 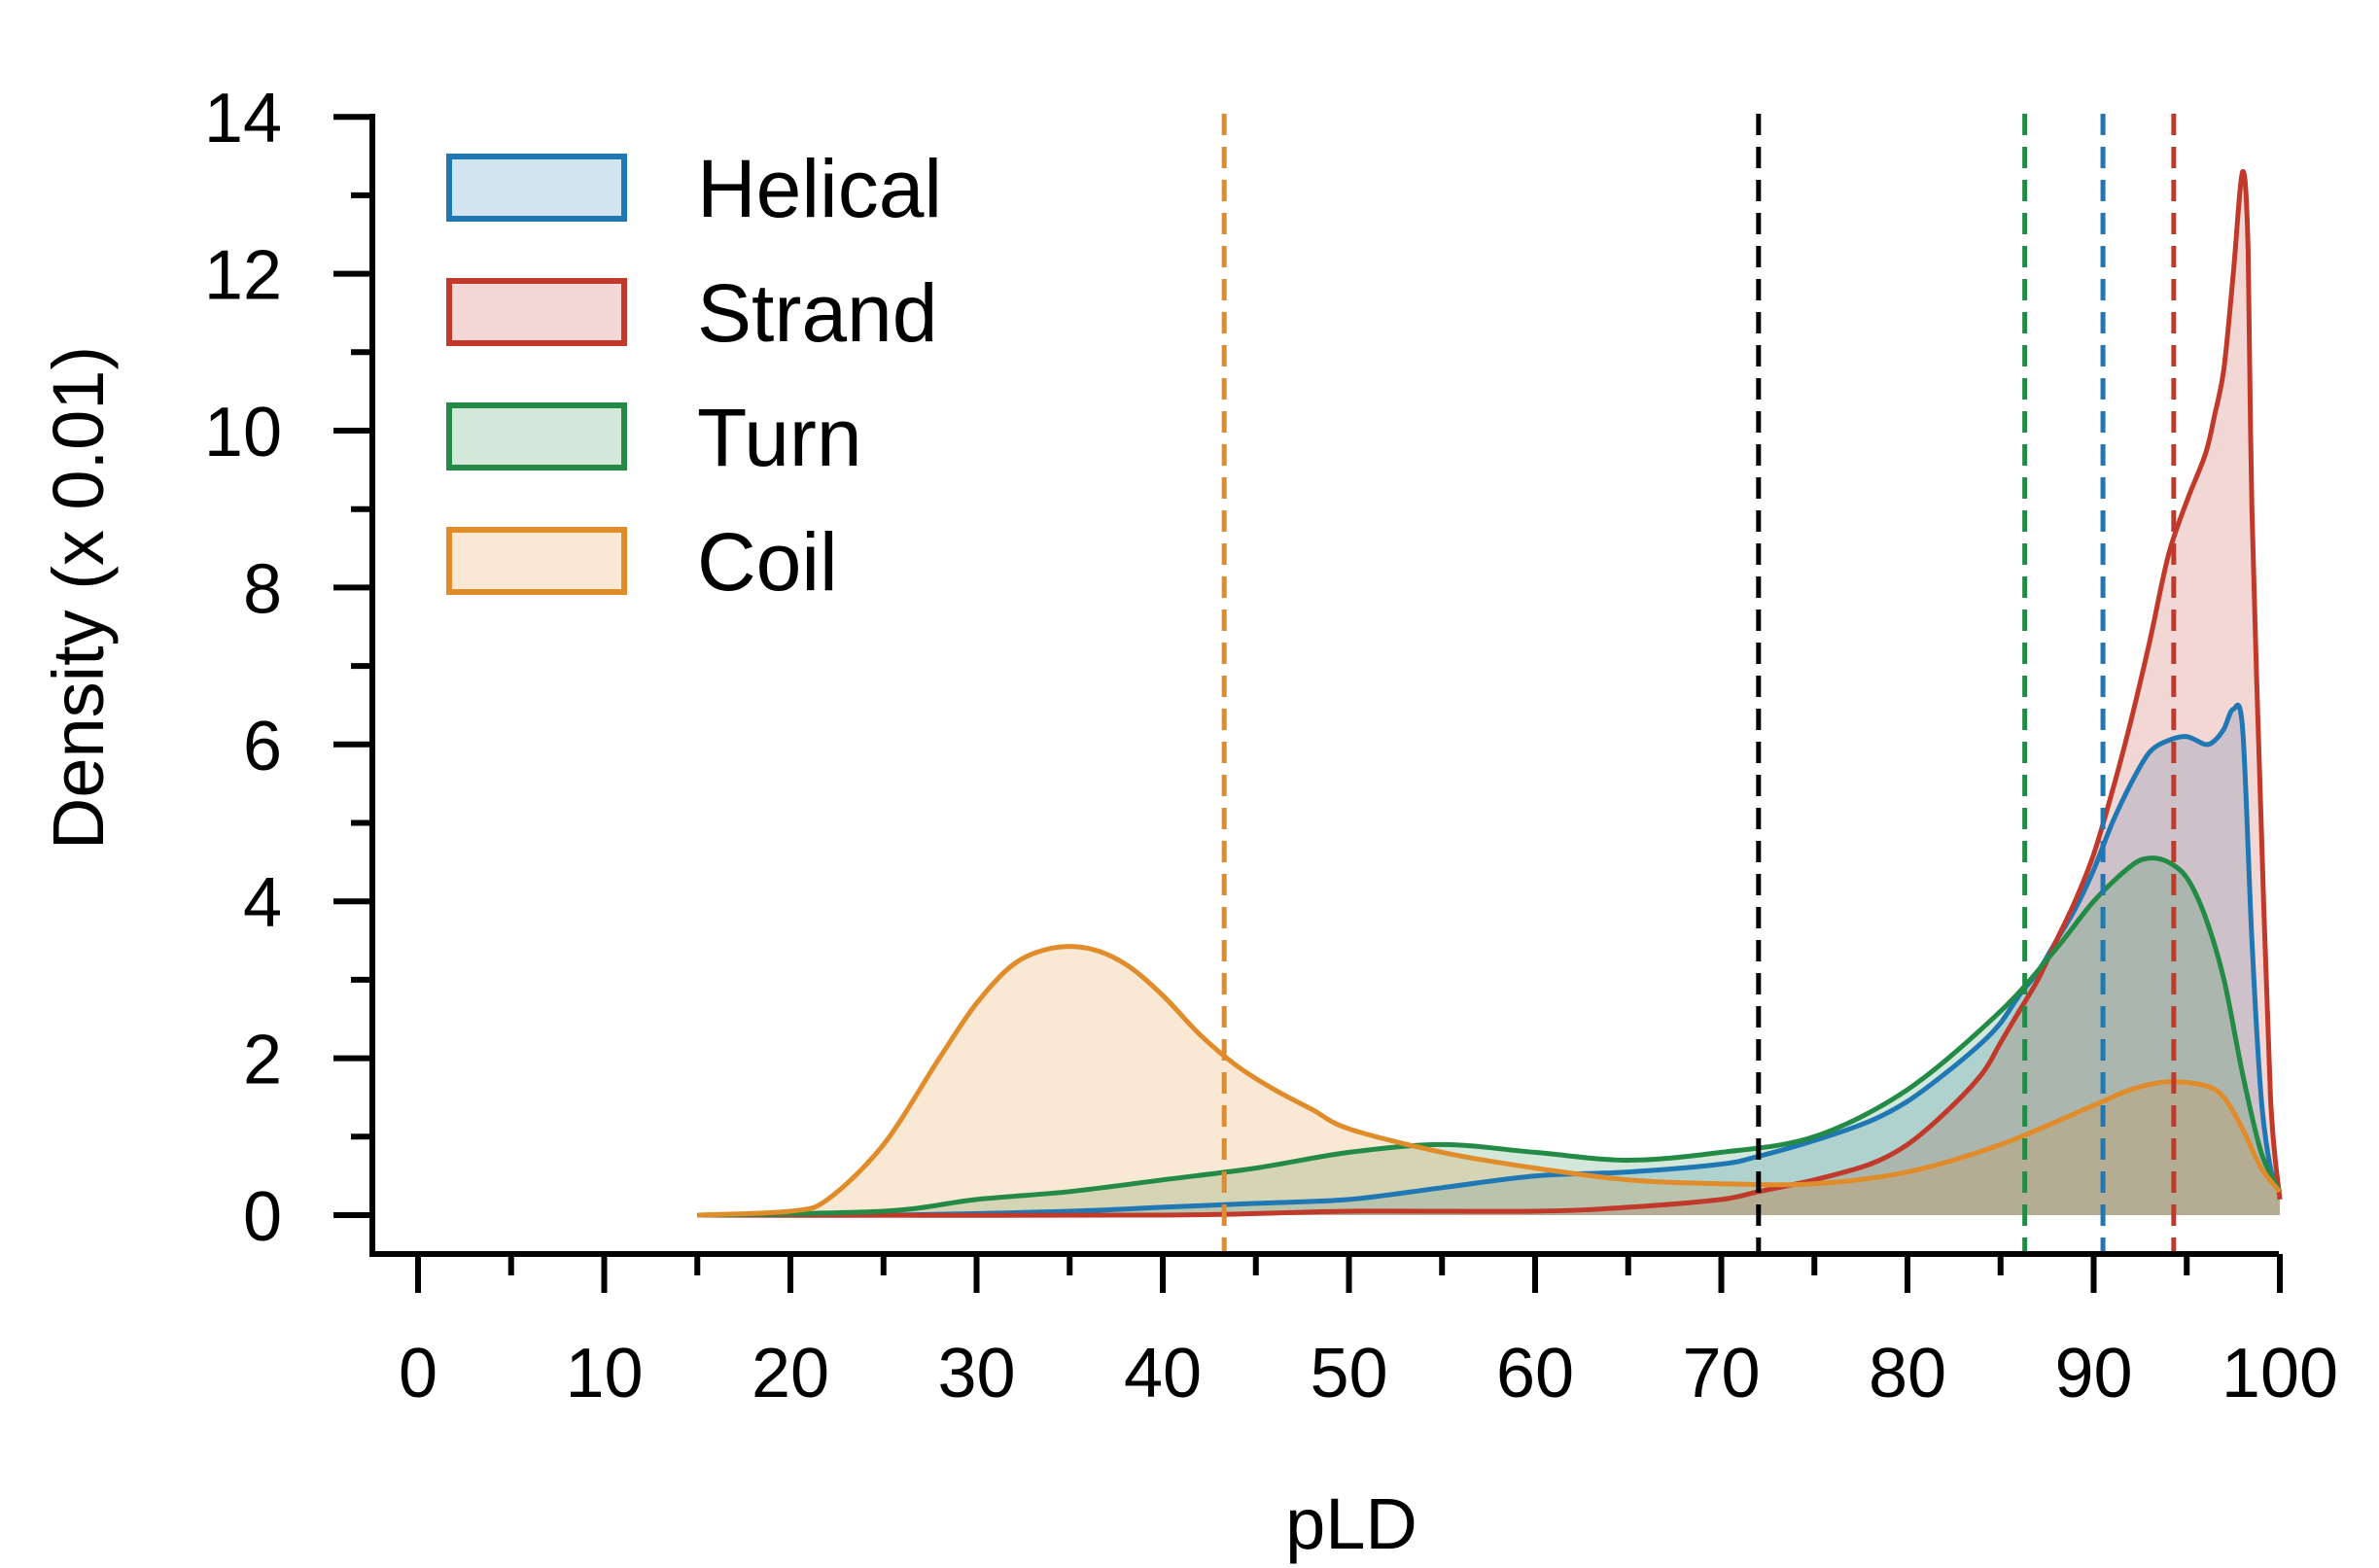 I want to click on legend-label-strand: Strand, so click(x=817, y=313).